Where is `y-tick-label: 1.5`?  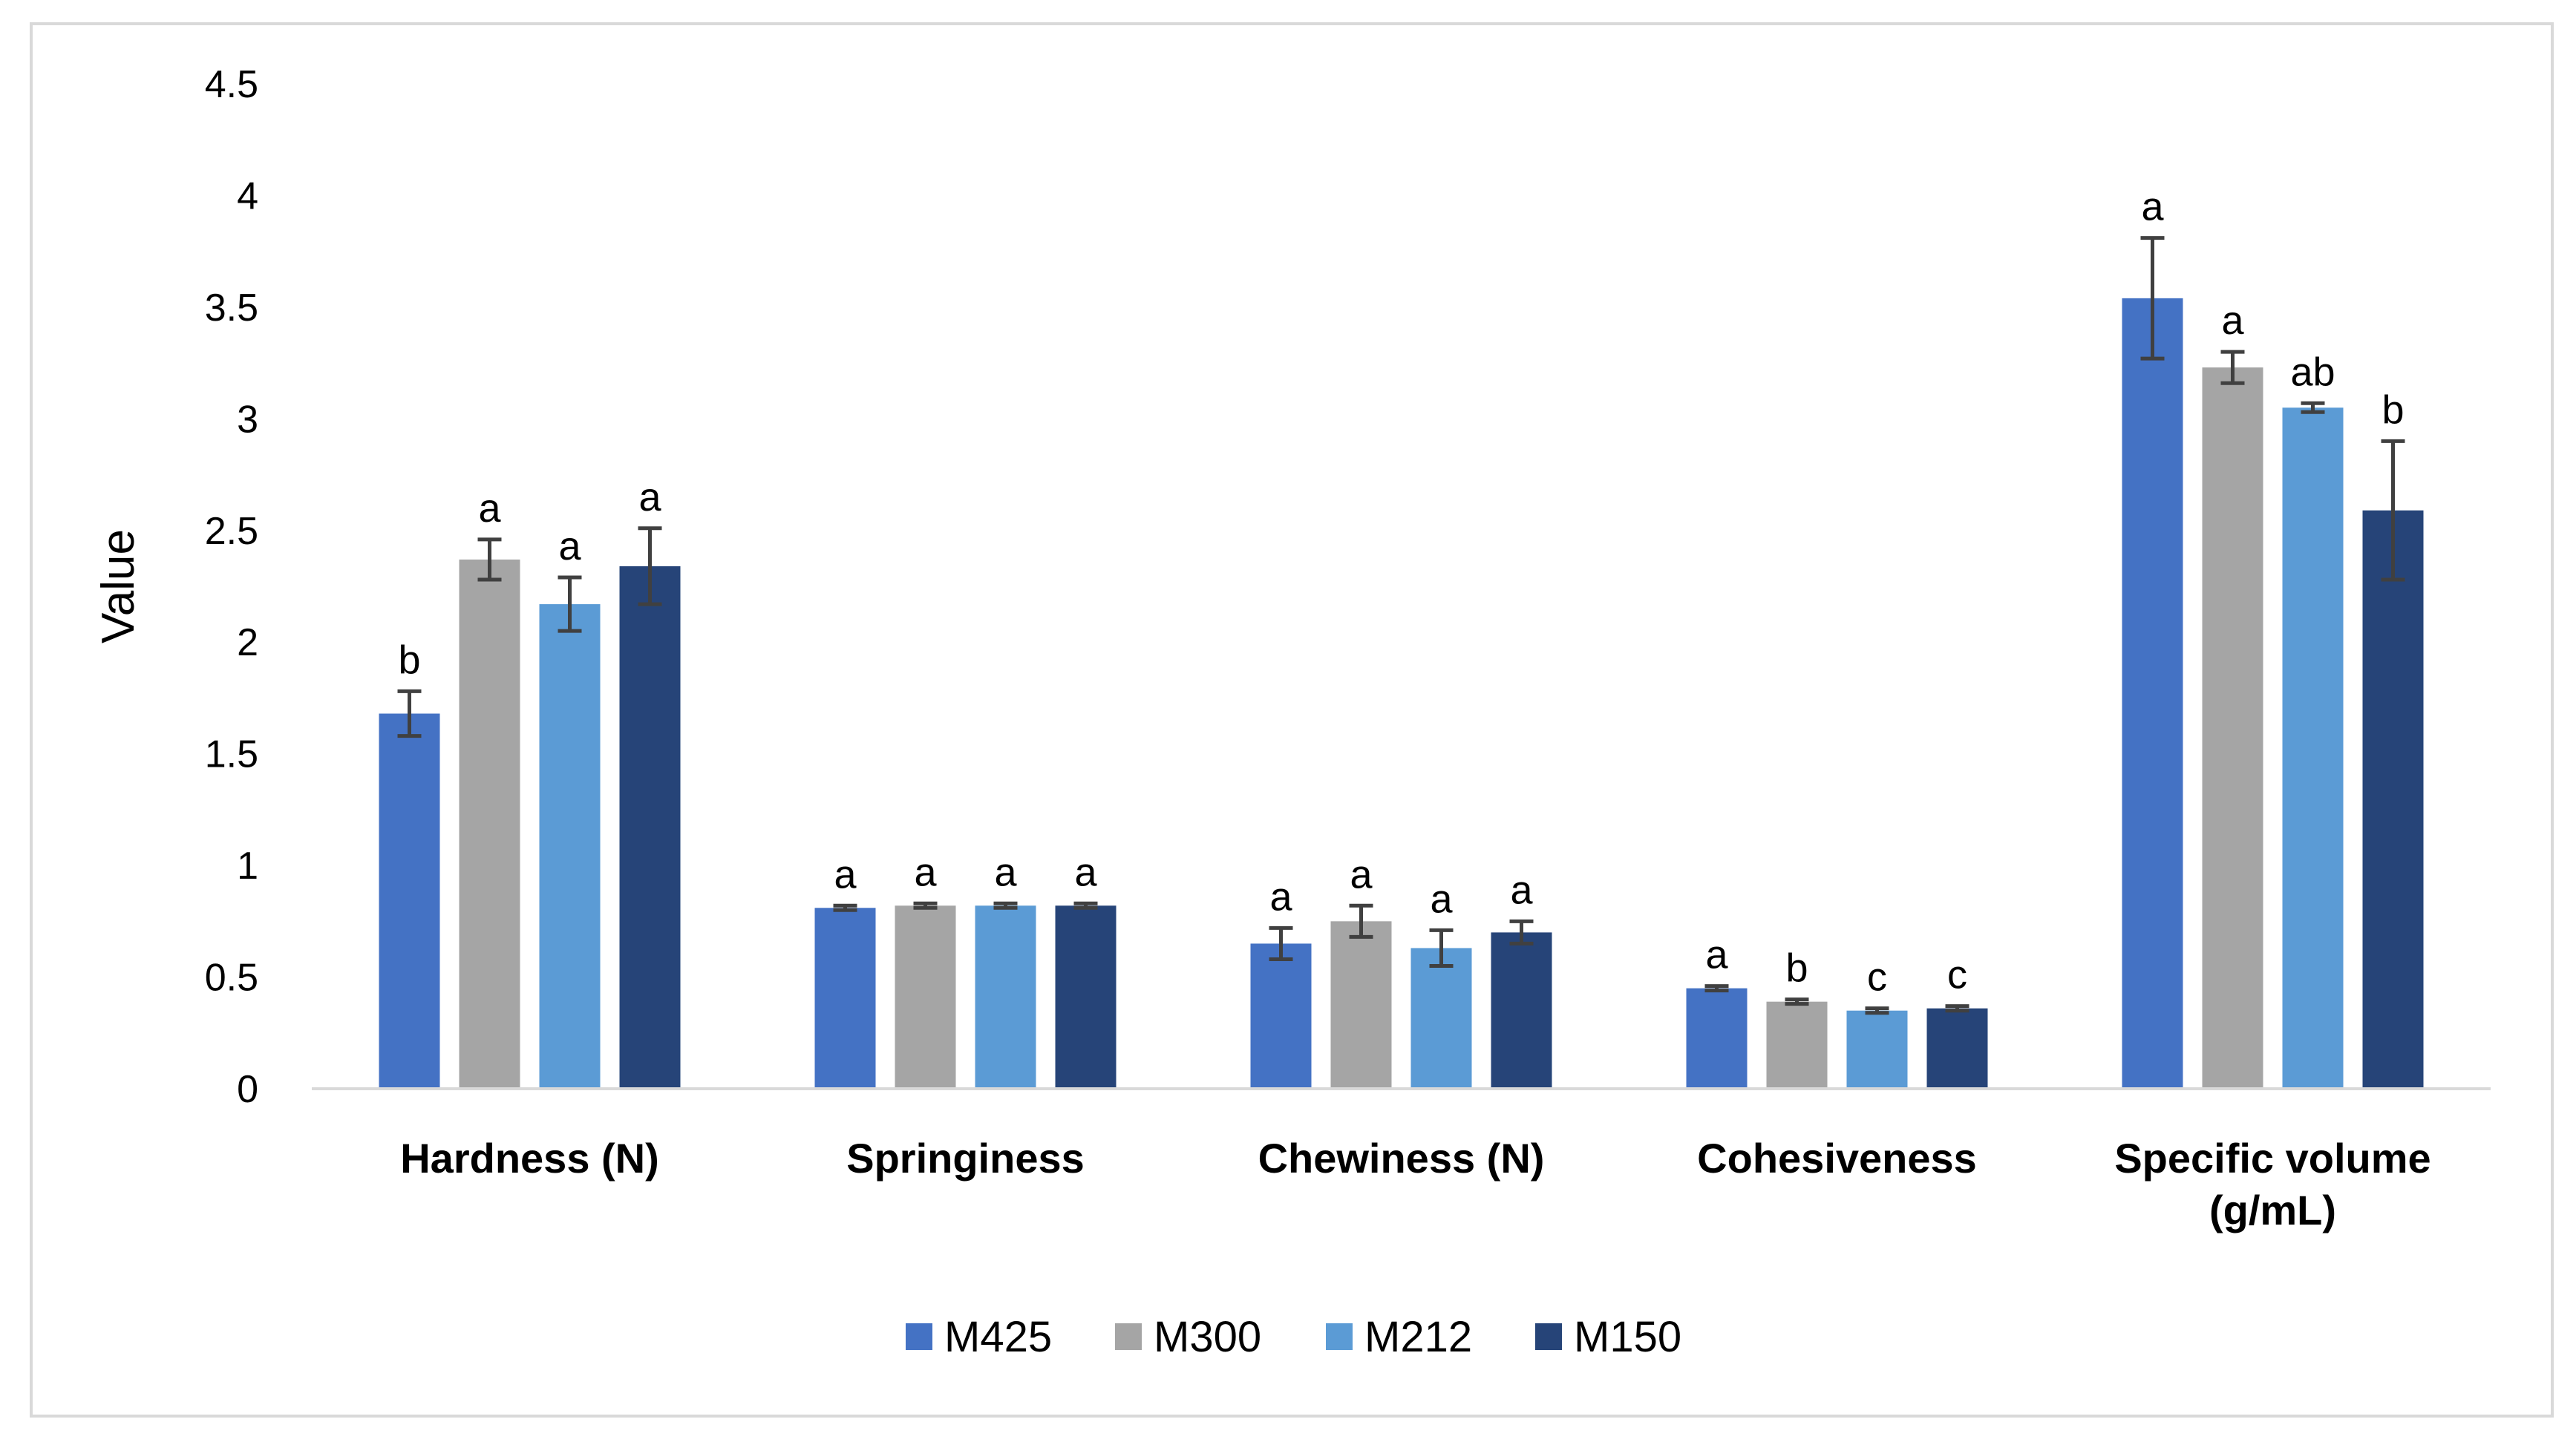 y-tick-label: 1.5 is located at coordinates (231, 754).